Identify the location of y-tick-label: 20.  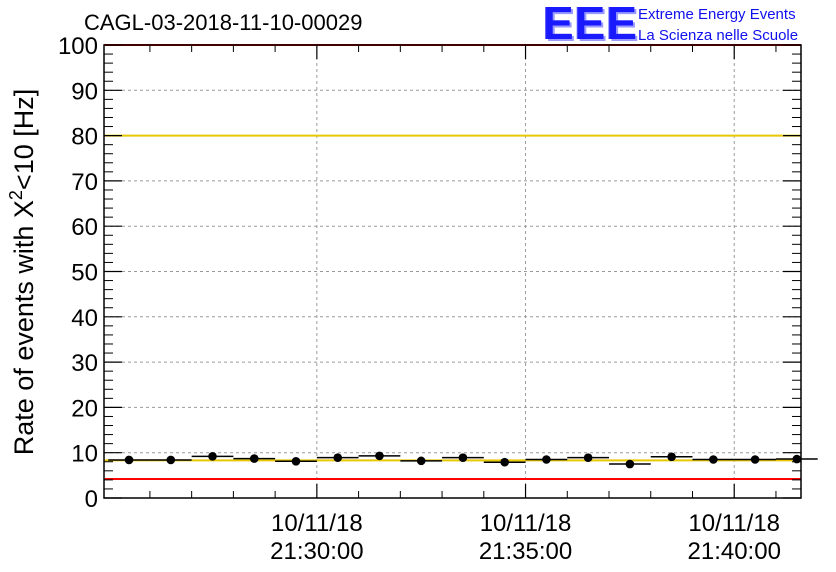
(84, 408).